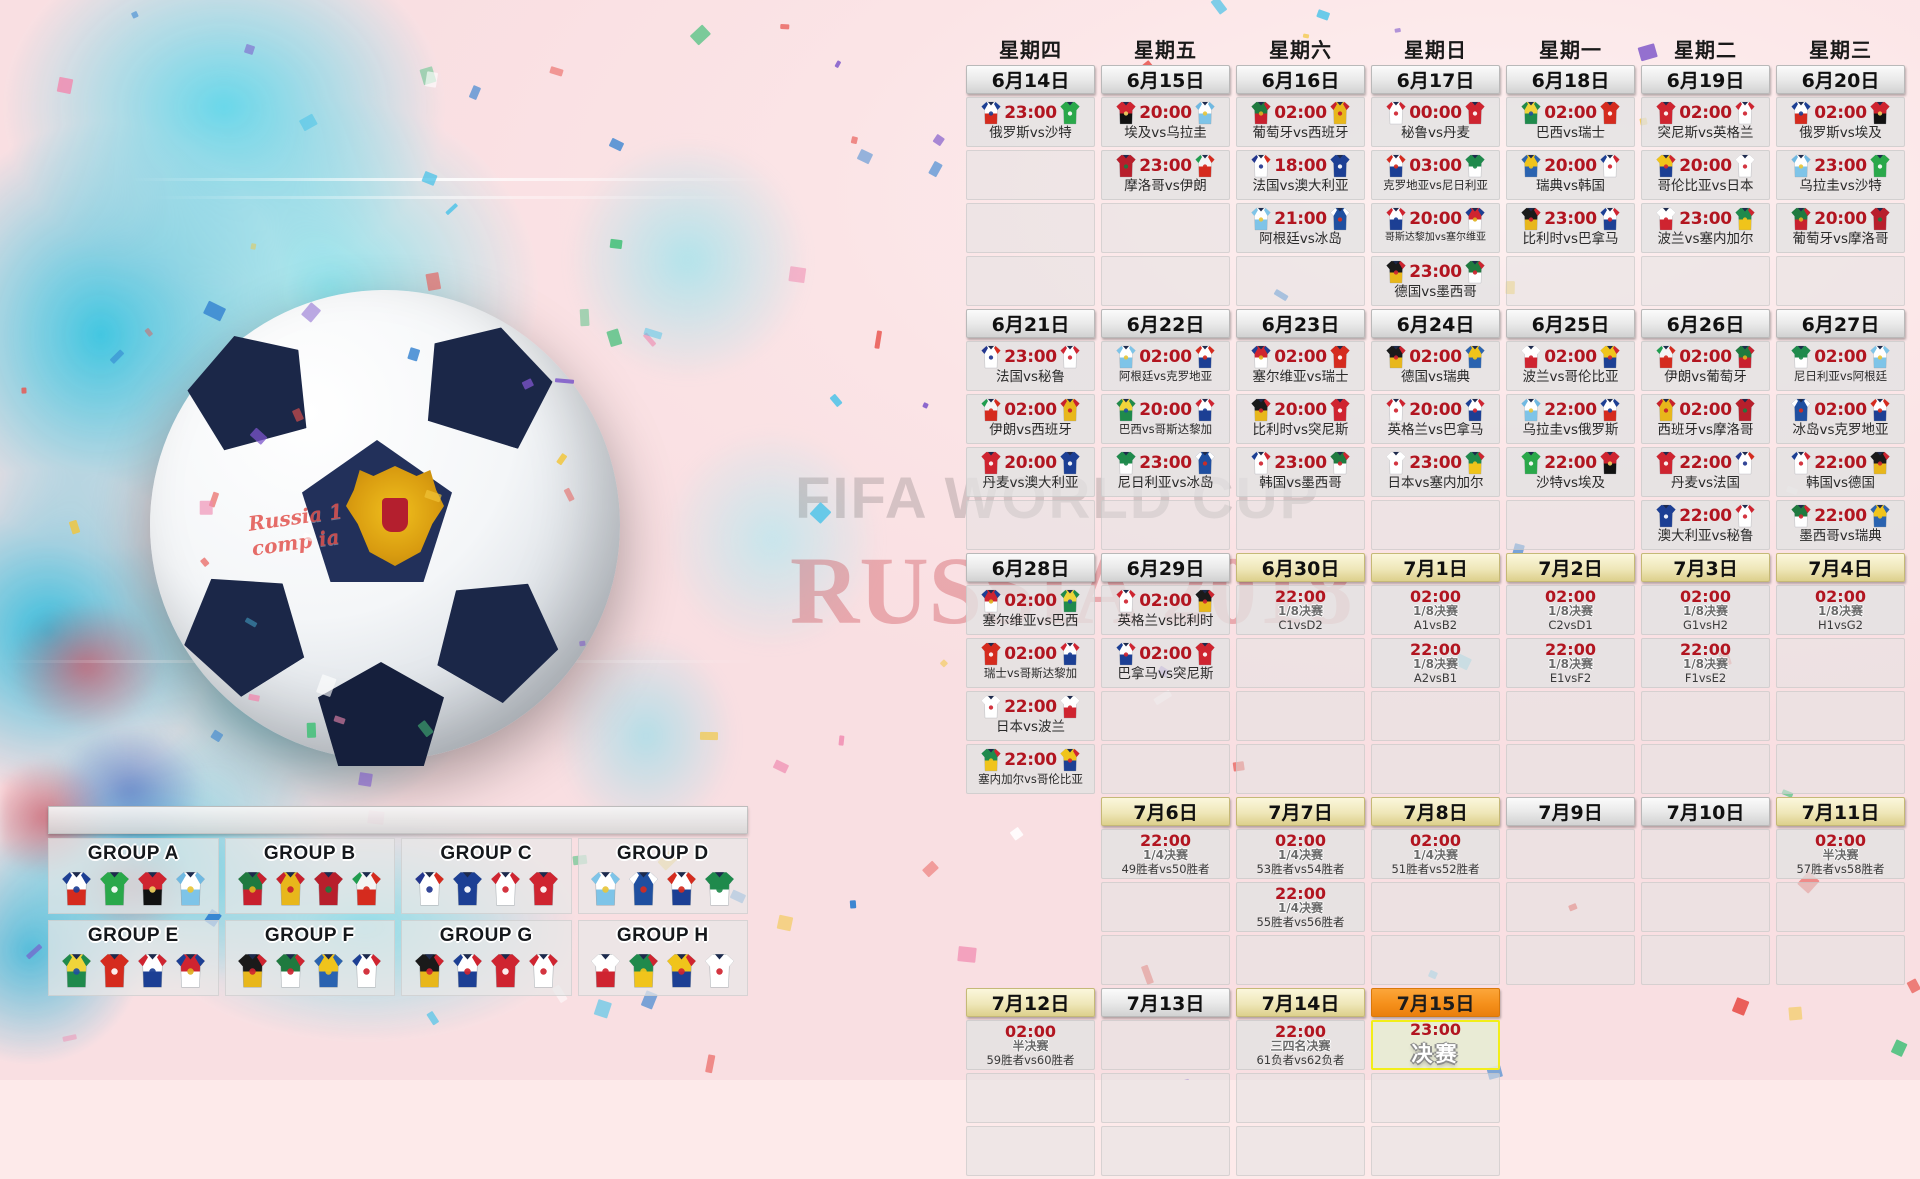 Image resolution: width=1920 pixels, height=1179 pixels. Describe the element at coordinates (1705, 323) in the screenshot. I see `date-header: 6月26日` at that location.